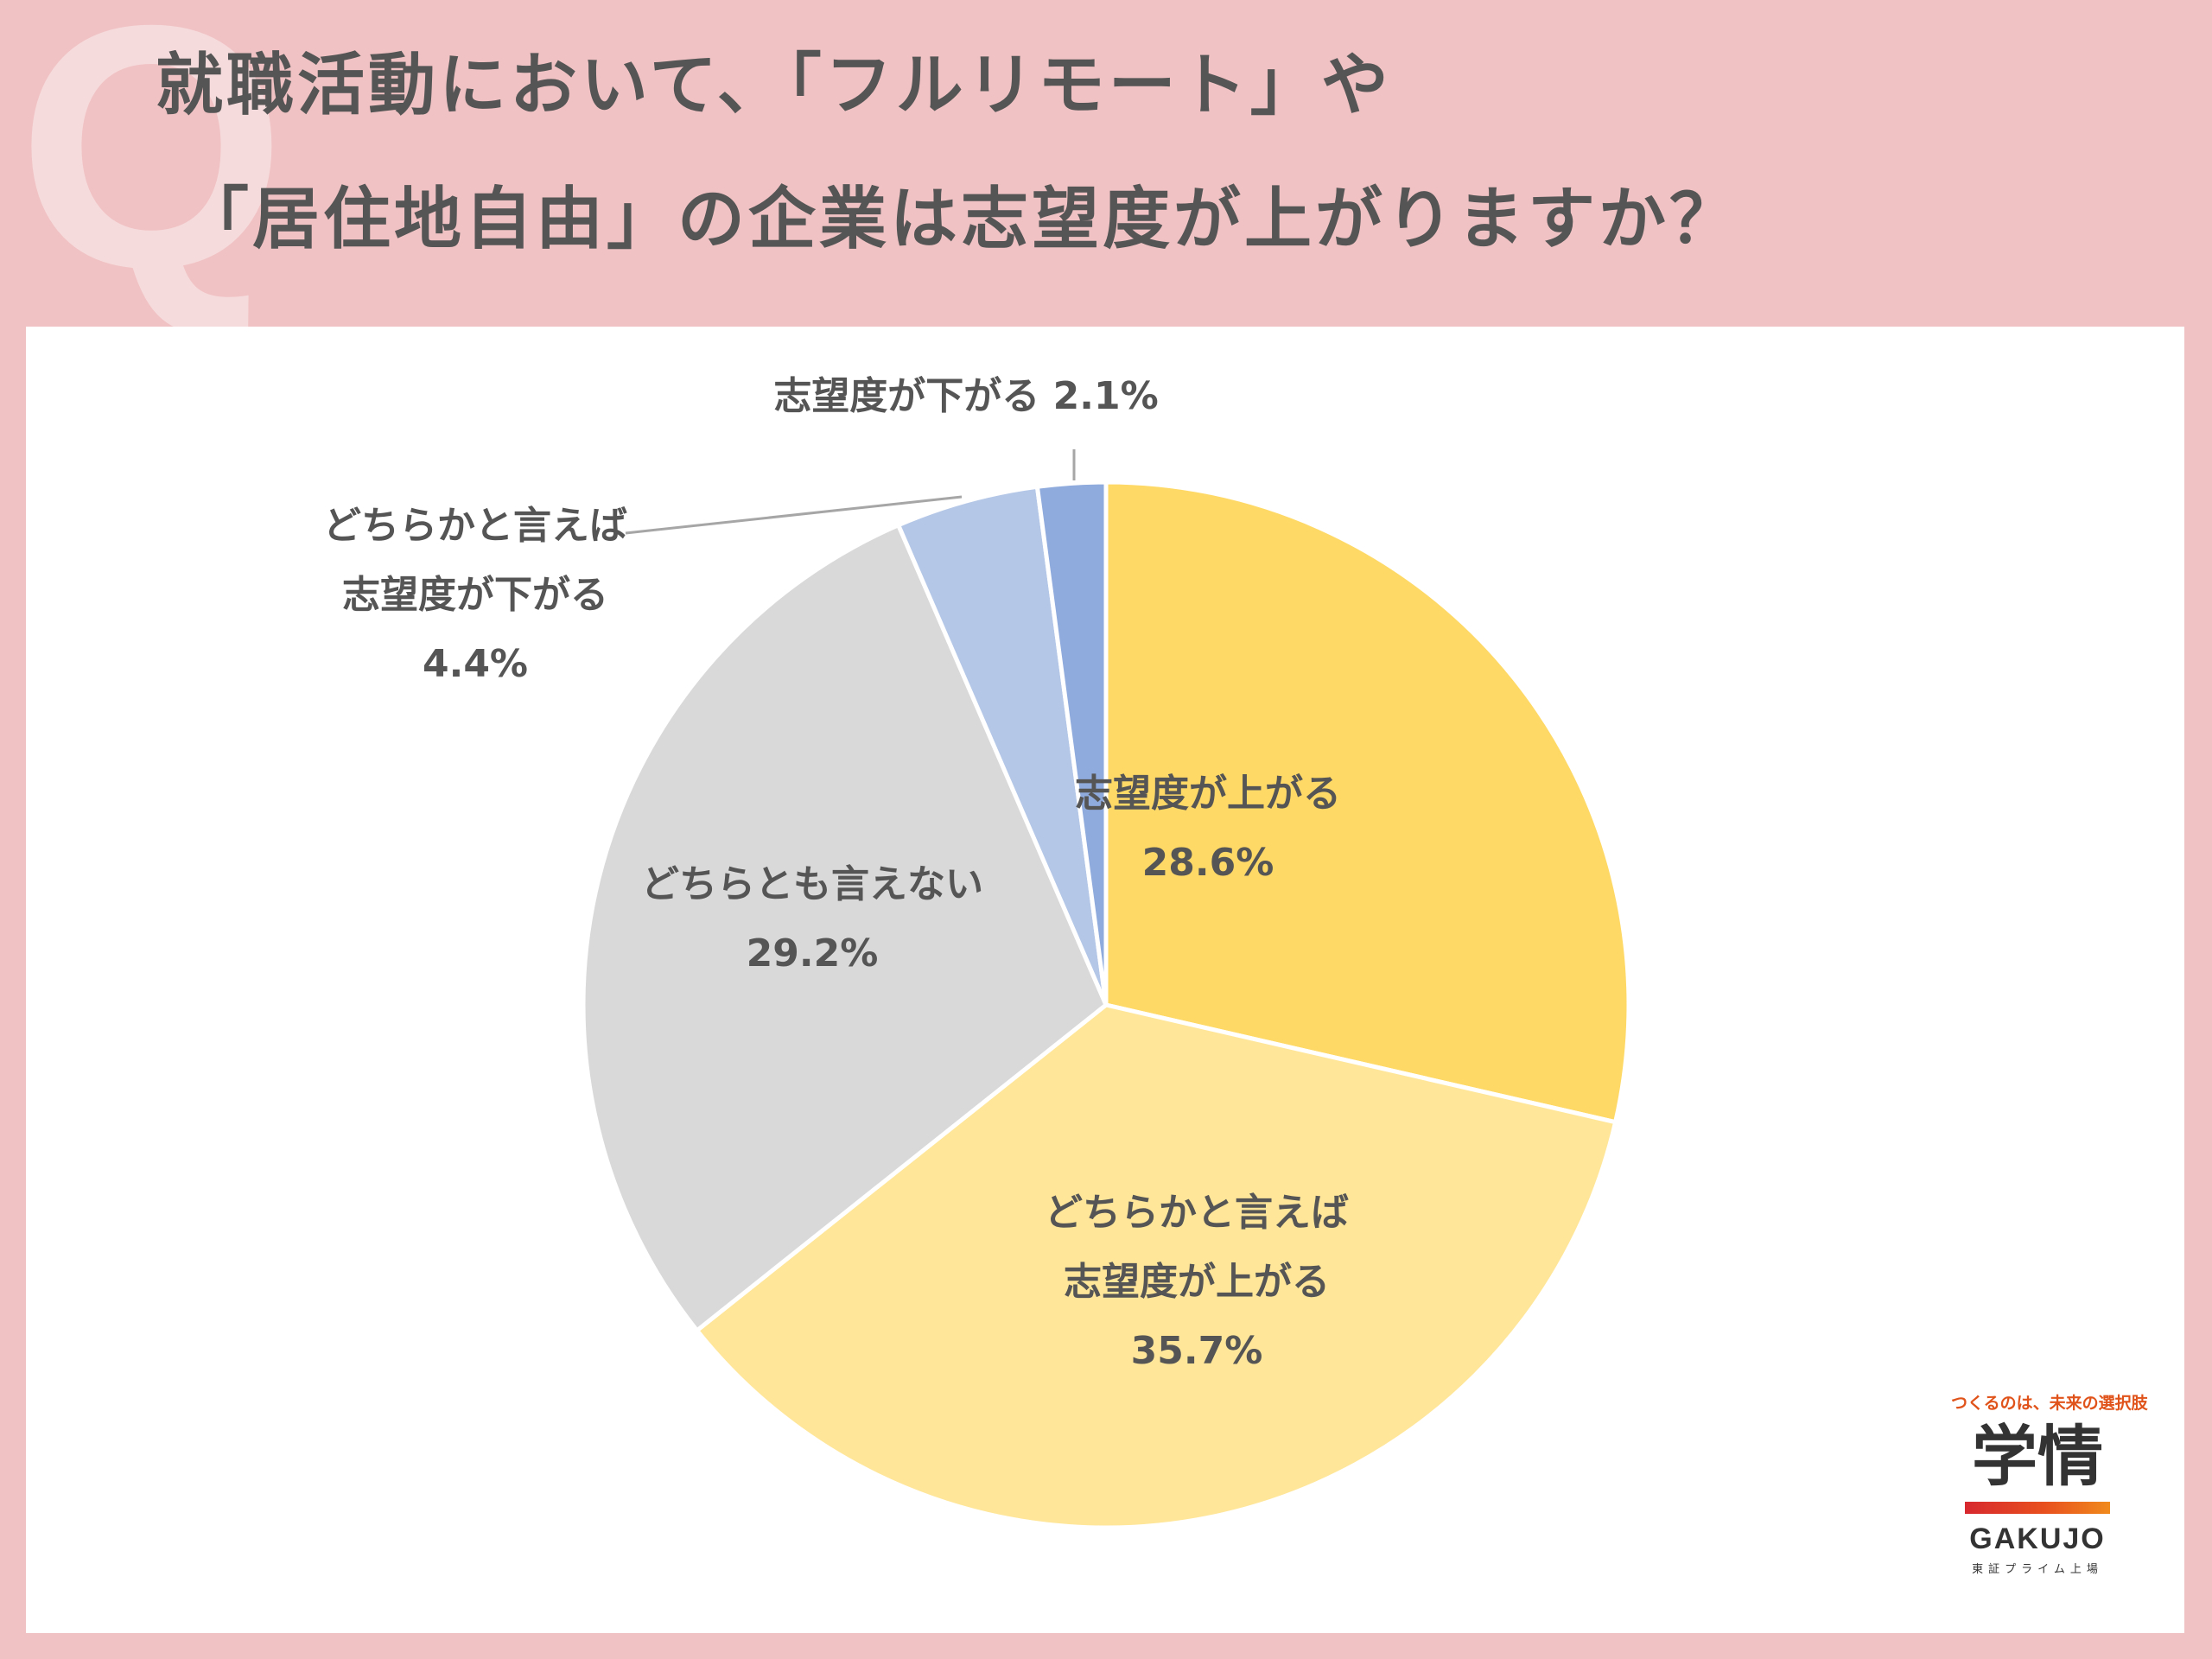 Image resolution: width=2212 pixels, height=1659 pixels. Describe the element at coordinates (2037, 1456) in the screenshot. I see `logo-kanji: 学情` at that location.